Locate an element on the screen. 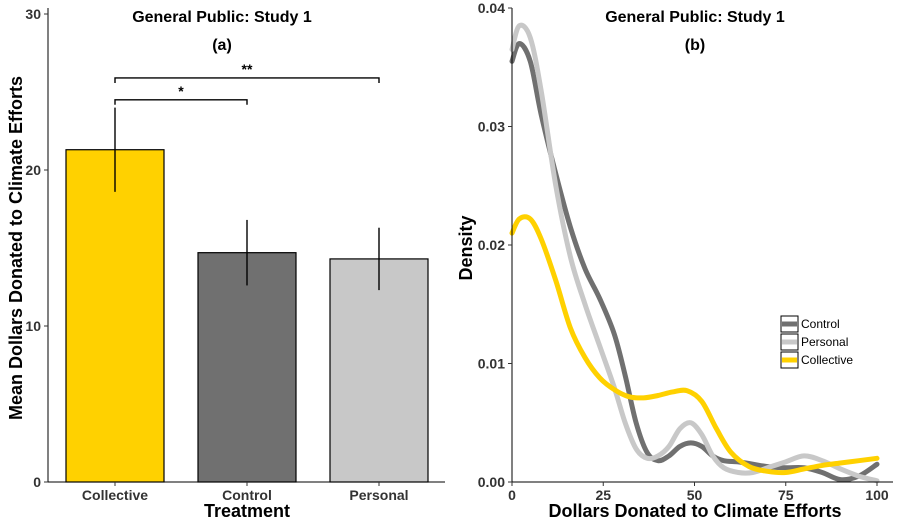 The width and height of the screenshot is (900, 525). bar-control is located at coordinates (247, 367).